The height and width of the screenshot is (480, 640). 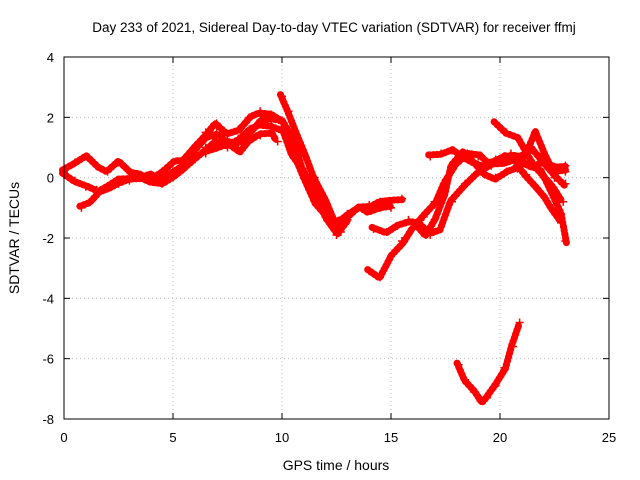 What do you see at coordinates (609, 437) in the screenshot?
I see `x-tick-label: 25` at bounding box center [609, 437].